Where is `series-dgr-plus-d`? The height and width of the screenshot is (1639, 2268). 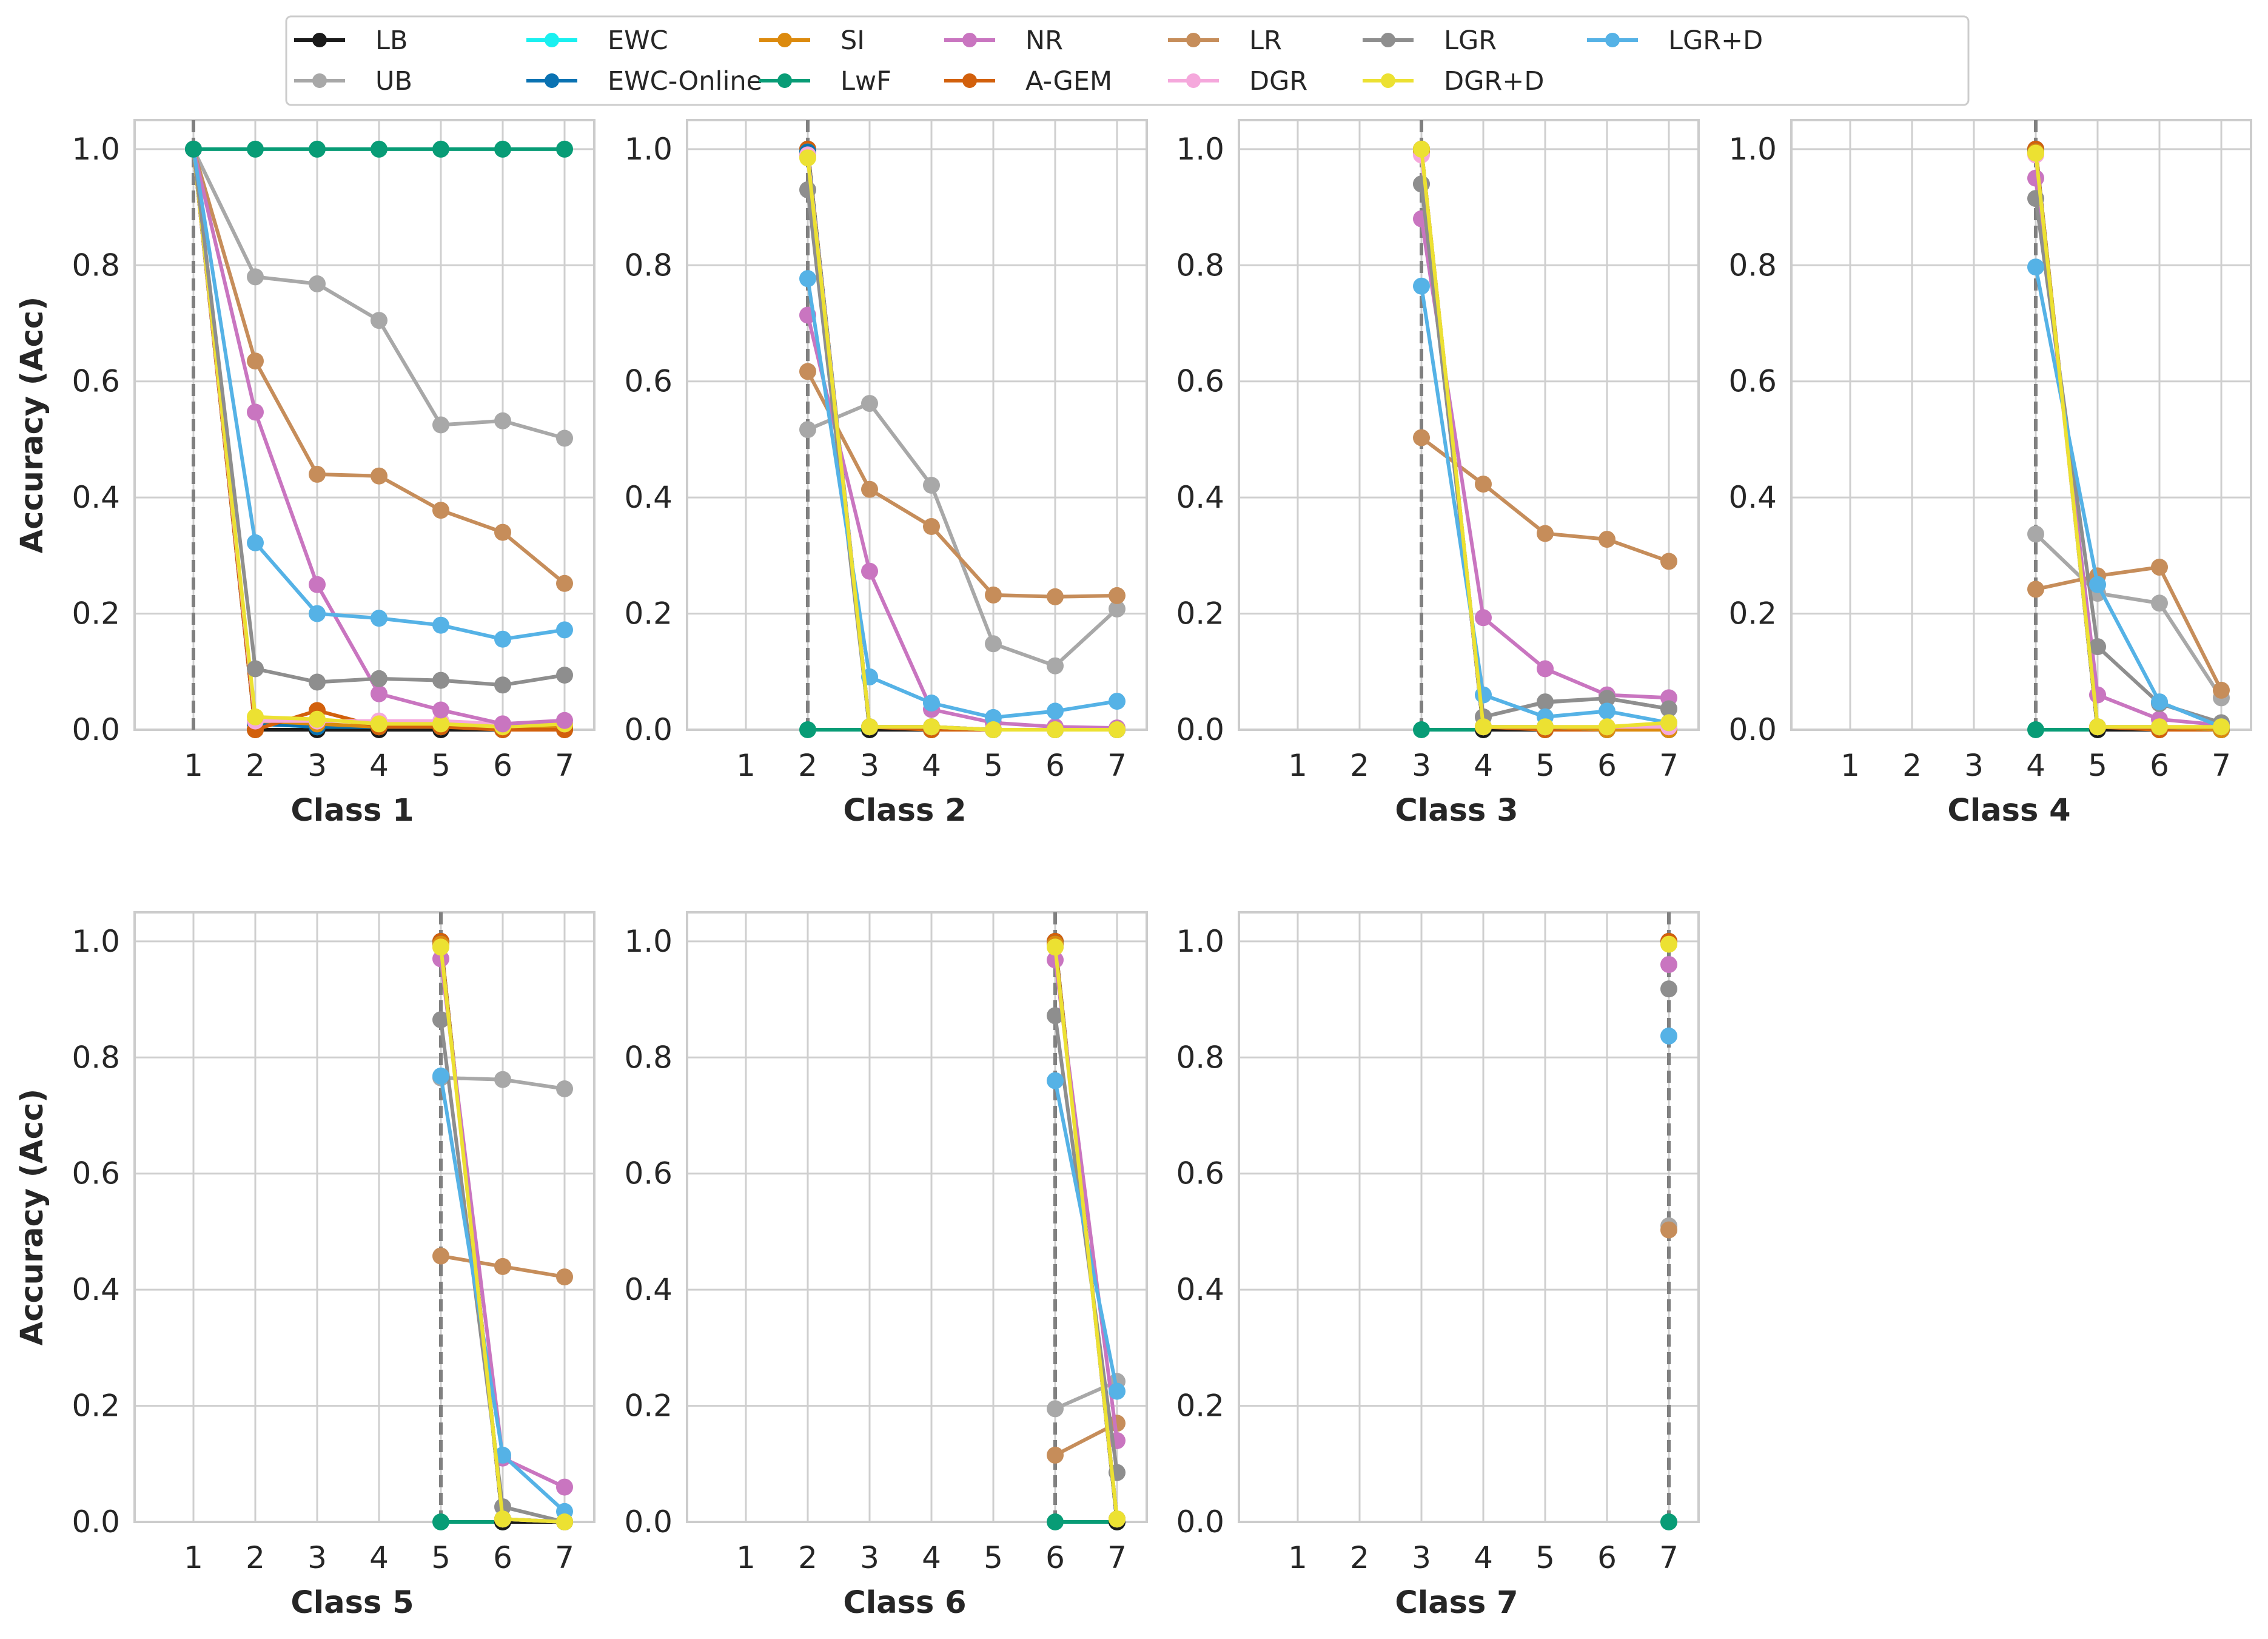
series-dgr-plus-d is located at coordinates (1086, 1233).